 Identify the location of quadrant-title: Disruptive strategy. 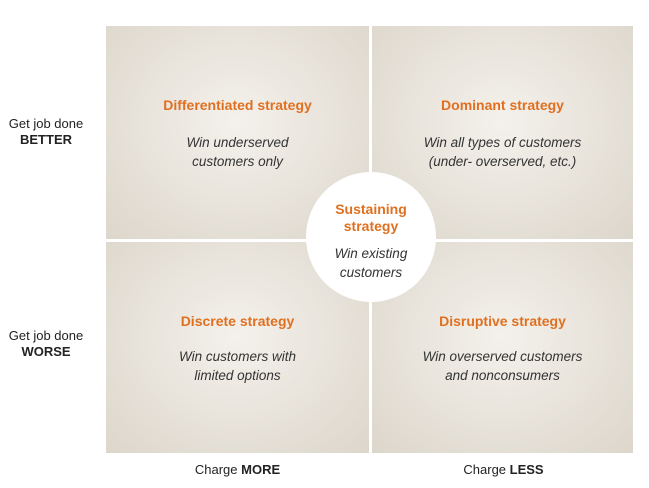
(502, 321).